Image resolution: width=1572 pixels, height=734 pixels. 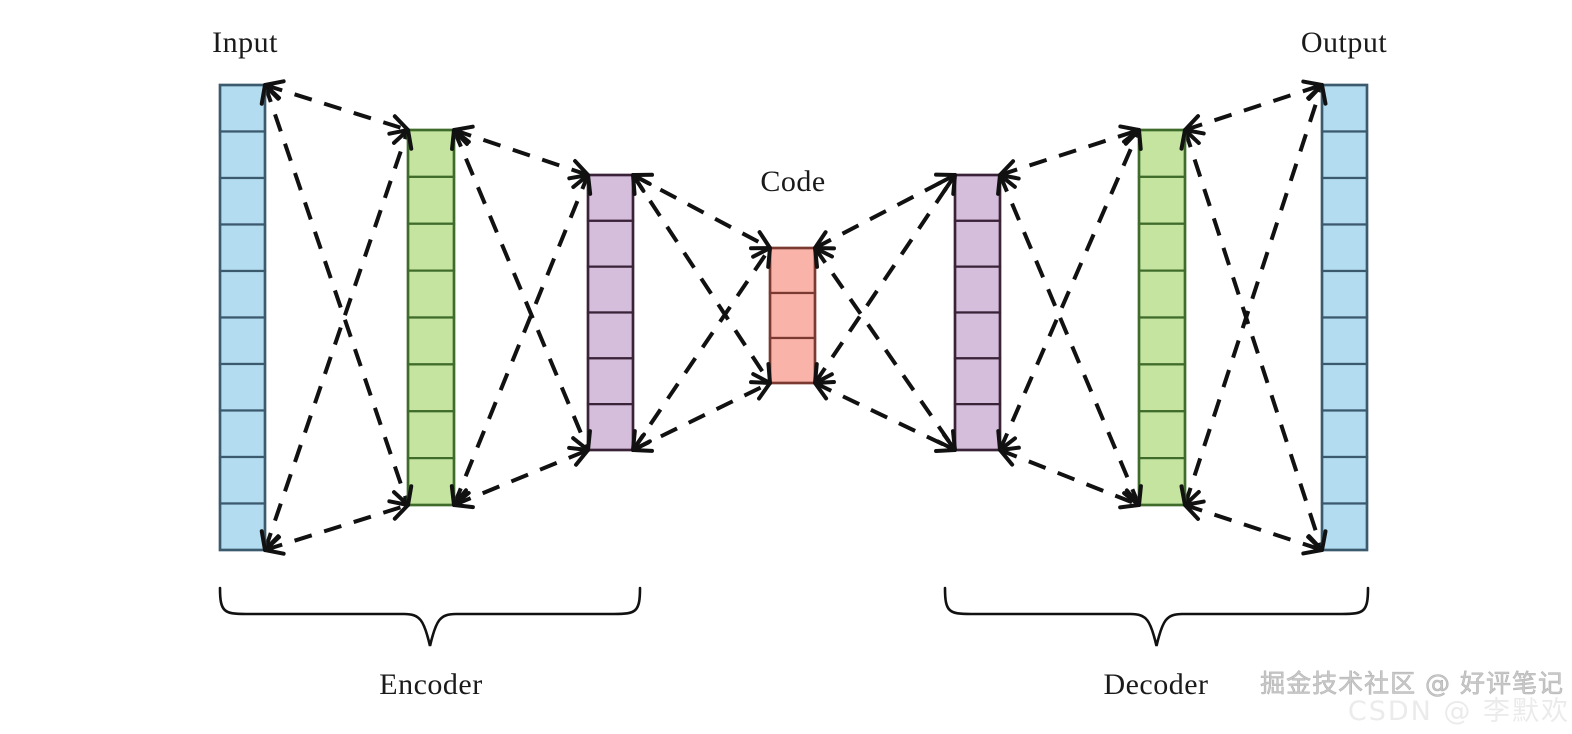 What do you see at coordinates (1458, 711) in the screenshot?
I see `watermark-csdn: CSDN @ 李默欢` at bounding box center [1458, 711].